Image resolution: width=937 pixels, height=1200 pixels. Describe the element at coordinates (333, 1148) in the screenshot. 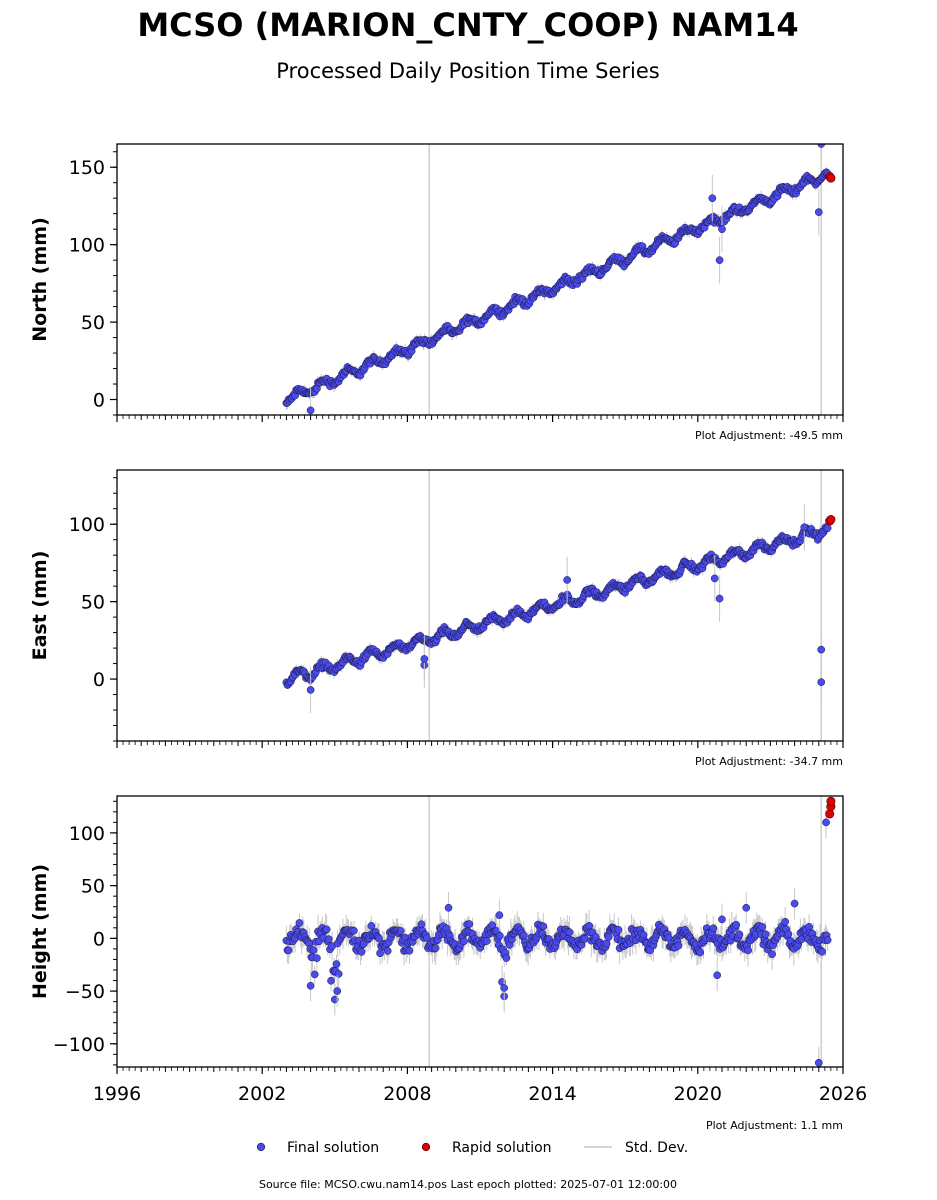

I see `legend-final-label: Final solution` at that location.